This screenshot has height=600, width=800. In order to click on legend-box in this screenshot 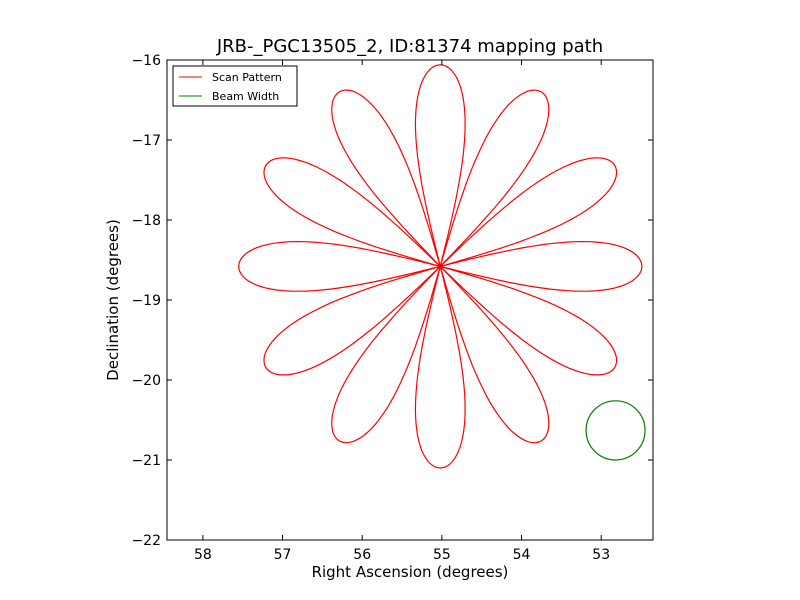, I will do `click(235, 86)`.